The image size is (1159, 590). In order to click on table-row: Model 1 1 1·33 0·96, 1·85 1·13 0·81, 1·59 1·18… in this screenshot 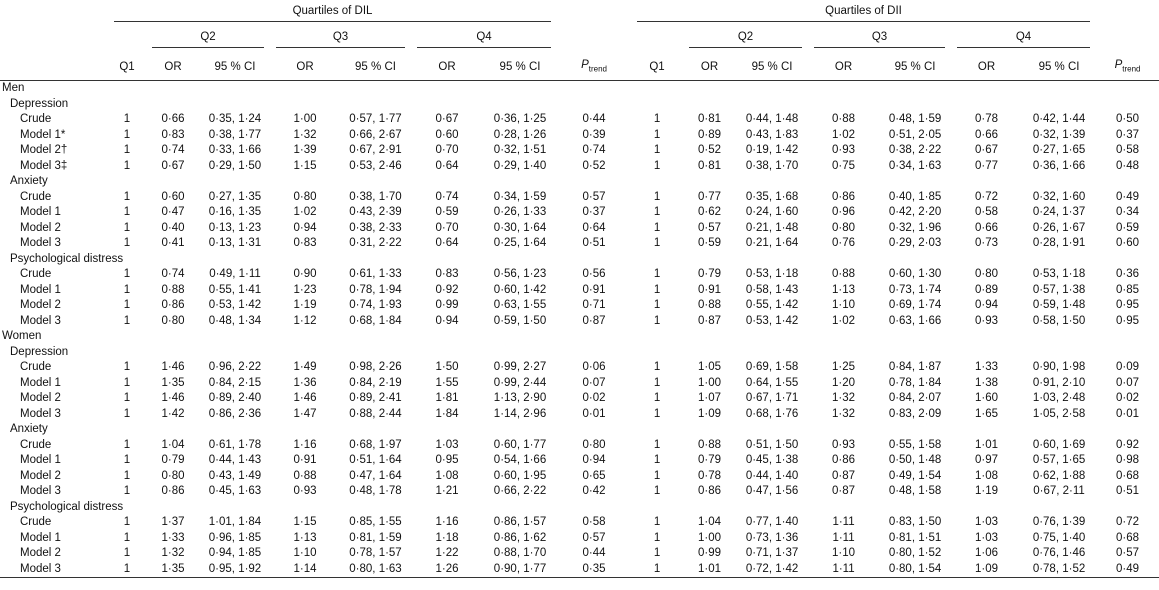, I will do `click(579, 539)`.